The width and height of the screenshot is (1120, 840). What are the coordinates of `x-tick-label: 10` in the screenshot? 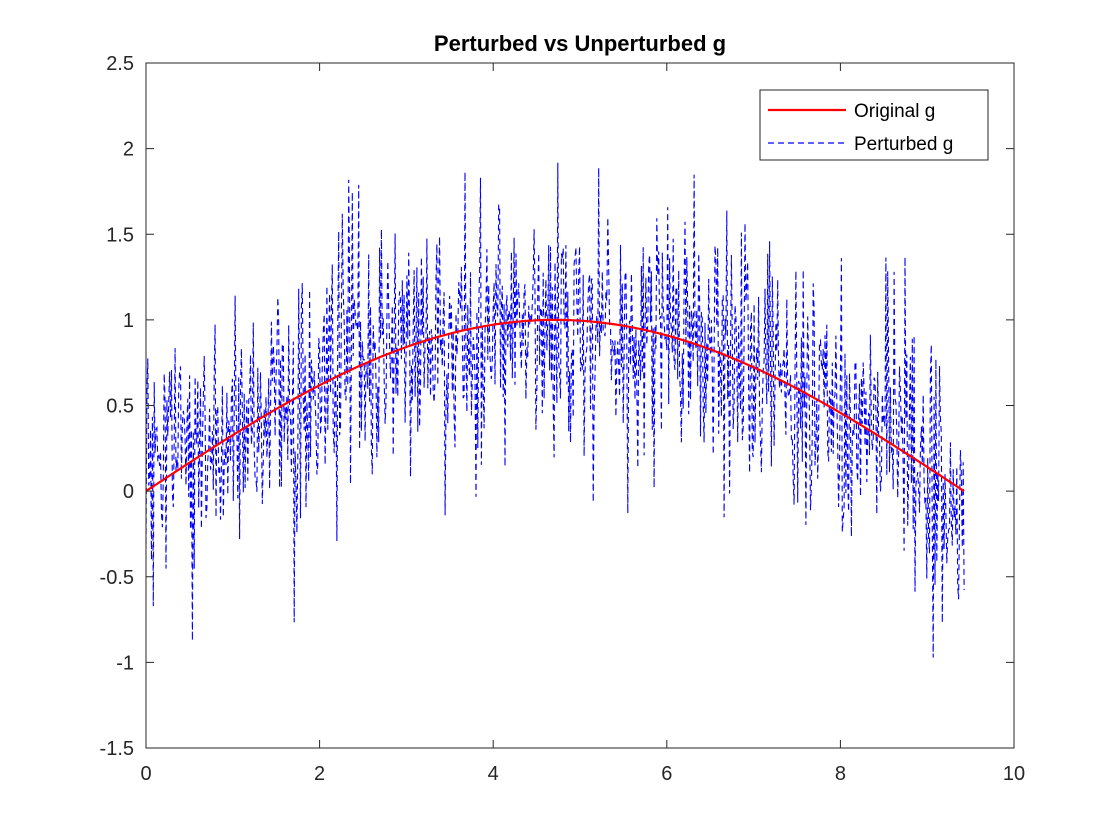 It's located at (1014, 774).